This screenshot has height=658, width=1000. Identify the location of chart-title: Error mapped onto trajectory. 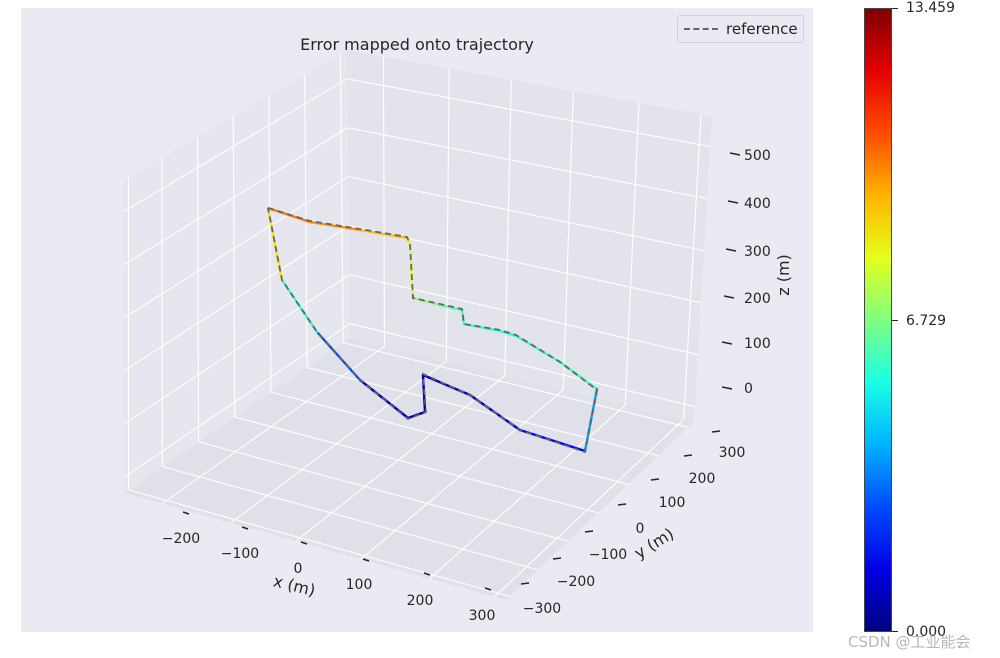
(417, 44).